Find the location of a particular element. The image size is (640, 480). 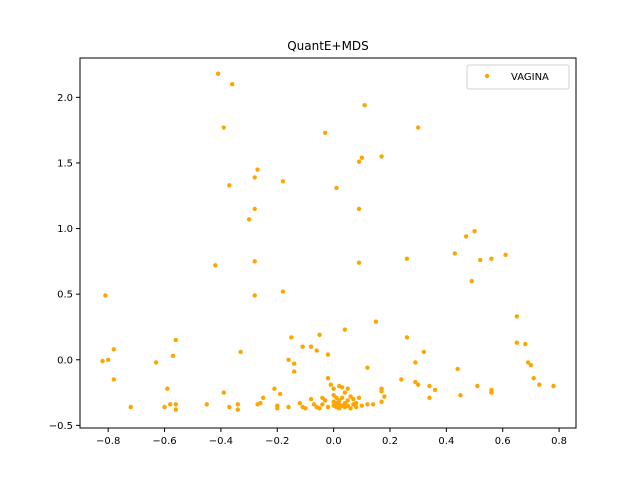

y-axis: −0.5 0.0 0.5 1.0 1.5 2.0 is located at coordinates (64, 262).